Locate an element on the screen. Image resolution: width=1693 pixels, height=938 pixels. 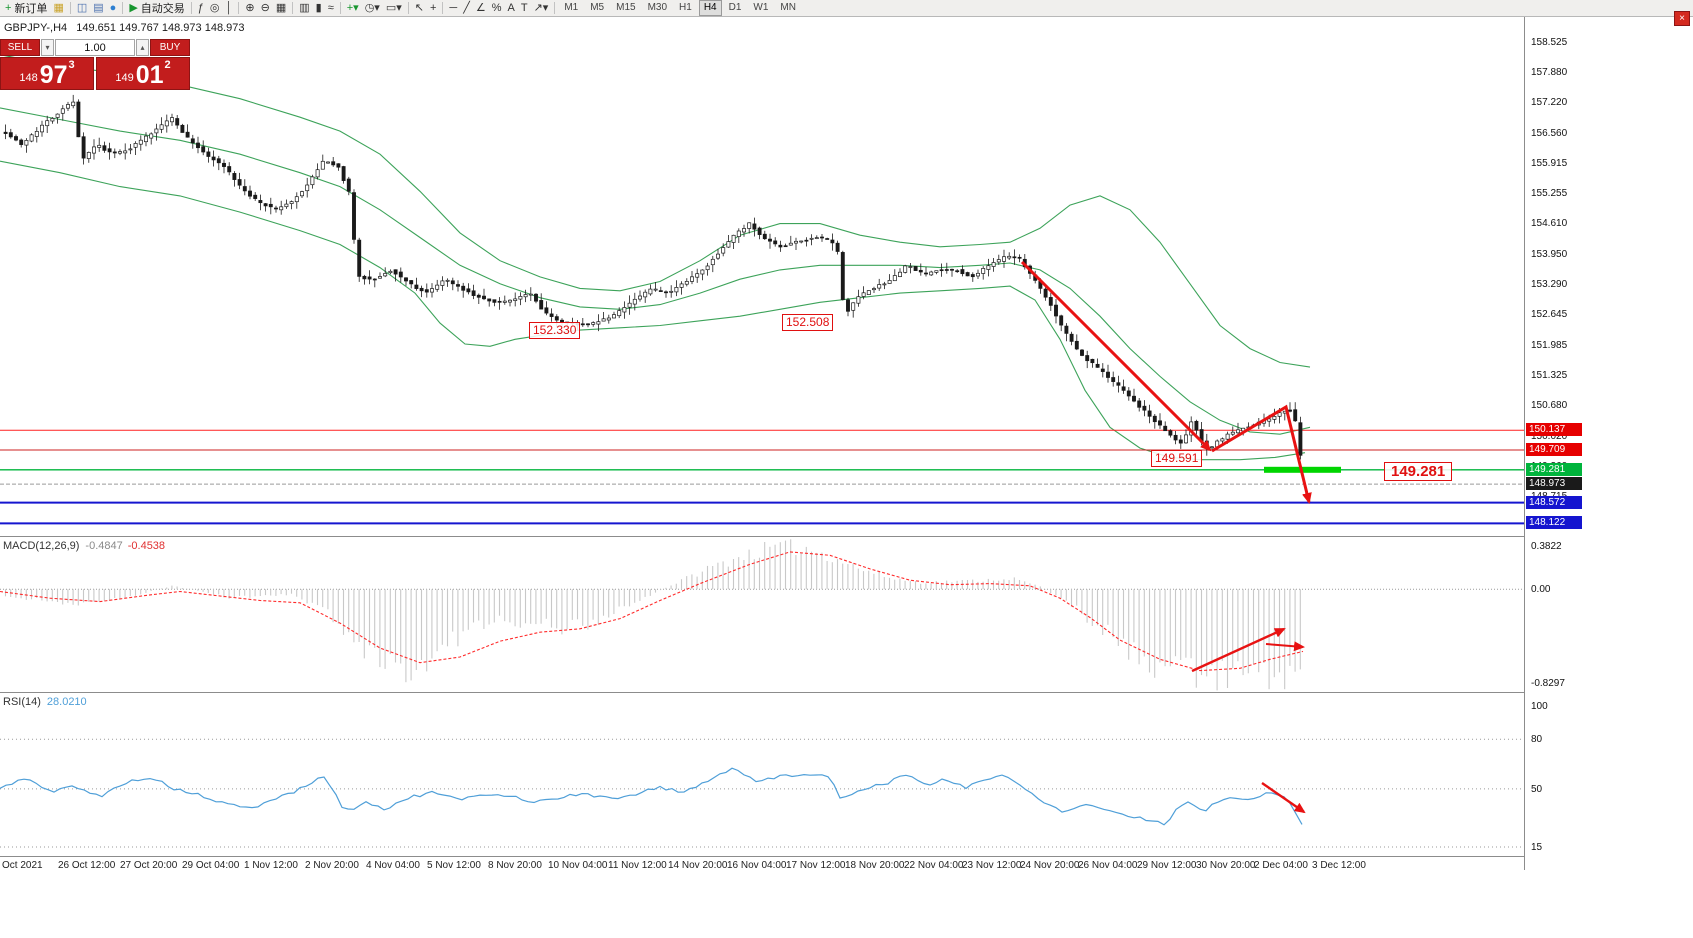
time-label: 22 Nov 04:00 is located at coordinates (934, 865).